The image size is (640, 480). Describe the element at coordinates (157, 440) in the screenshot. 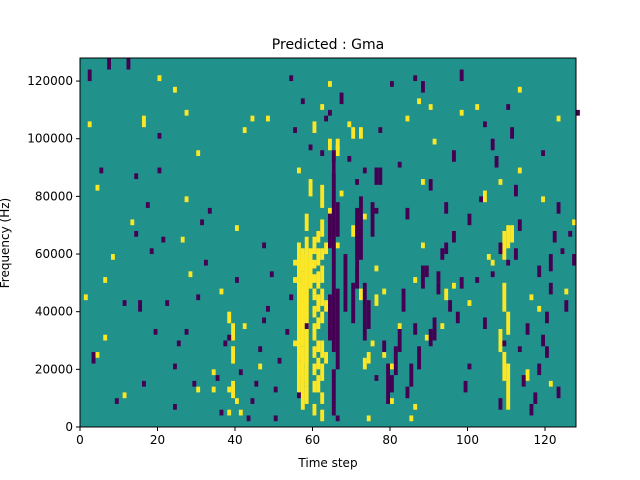

I see `x-tick-label: 20` at that location.